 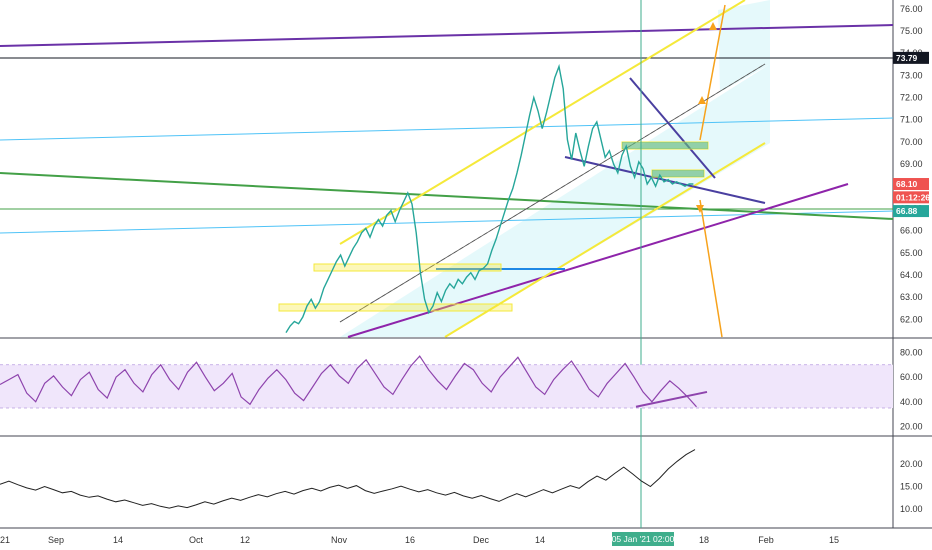 What do you see at coordinates (704, 540) in the screenshot?
I see `time-axis-label: 18` at bounding box center [704, 540].